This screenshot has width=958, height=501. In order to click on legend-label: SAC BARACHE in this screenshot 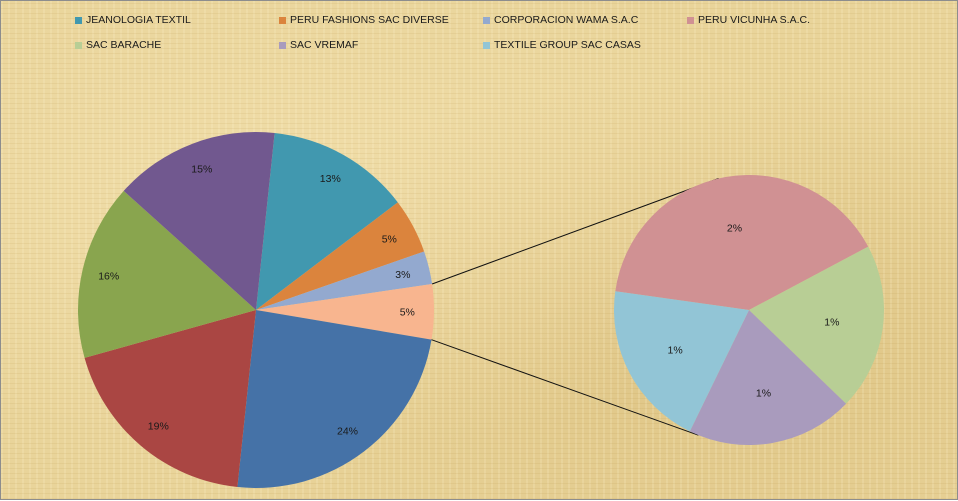, I will do `click(124, 45)`.